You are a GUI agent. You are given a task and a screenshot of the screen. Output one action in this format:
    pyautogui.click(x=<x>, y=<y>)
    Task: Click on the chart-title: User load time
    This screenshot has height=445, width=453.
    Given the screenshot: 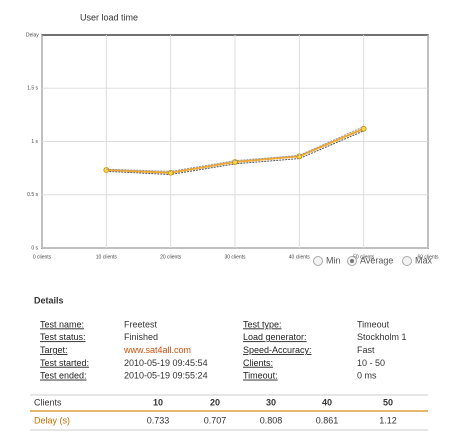 What is the action you would take?
    pyautogui.click(x=109, y=17)
    